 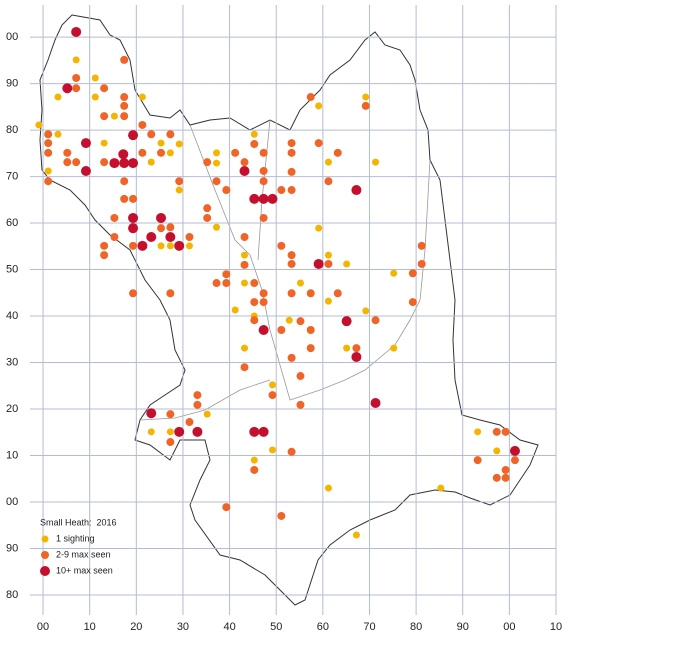 I want to click on y-tick-label: 90, so click(x=12, y=548).